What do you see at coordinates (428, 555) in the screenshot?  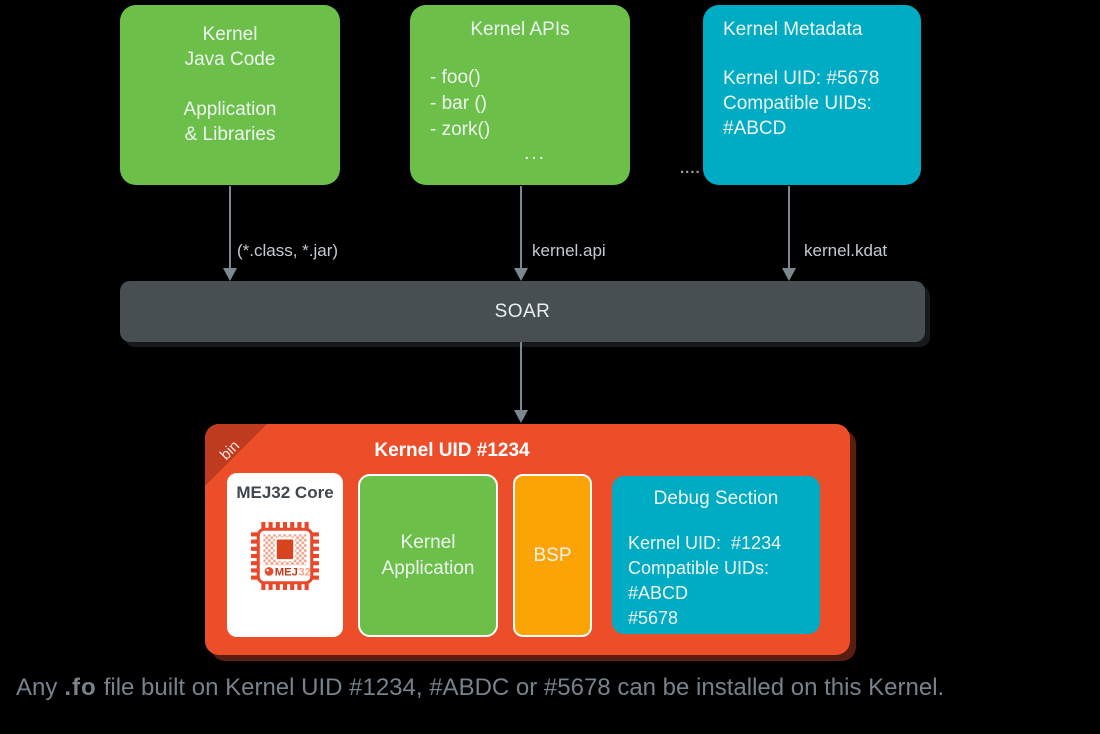 I see `kernel-application-box: Kernel Application` at bounding box center [428, 555].